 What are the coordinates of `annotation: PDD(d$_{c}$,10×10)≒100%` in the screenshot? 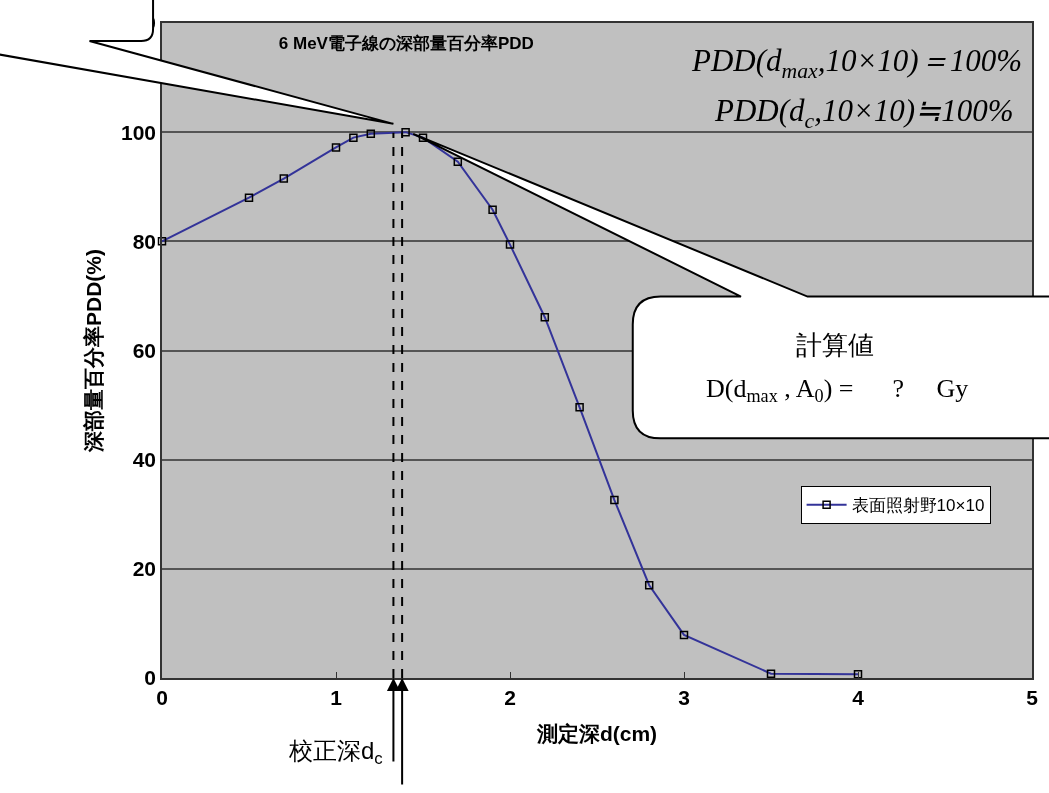 It's located at (864, 113).